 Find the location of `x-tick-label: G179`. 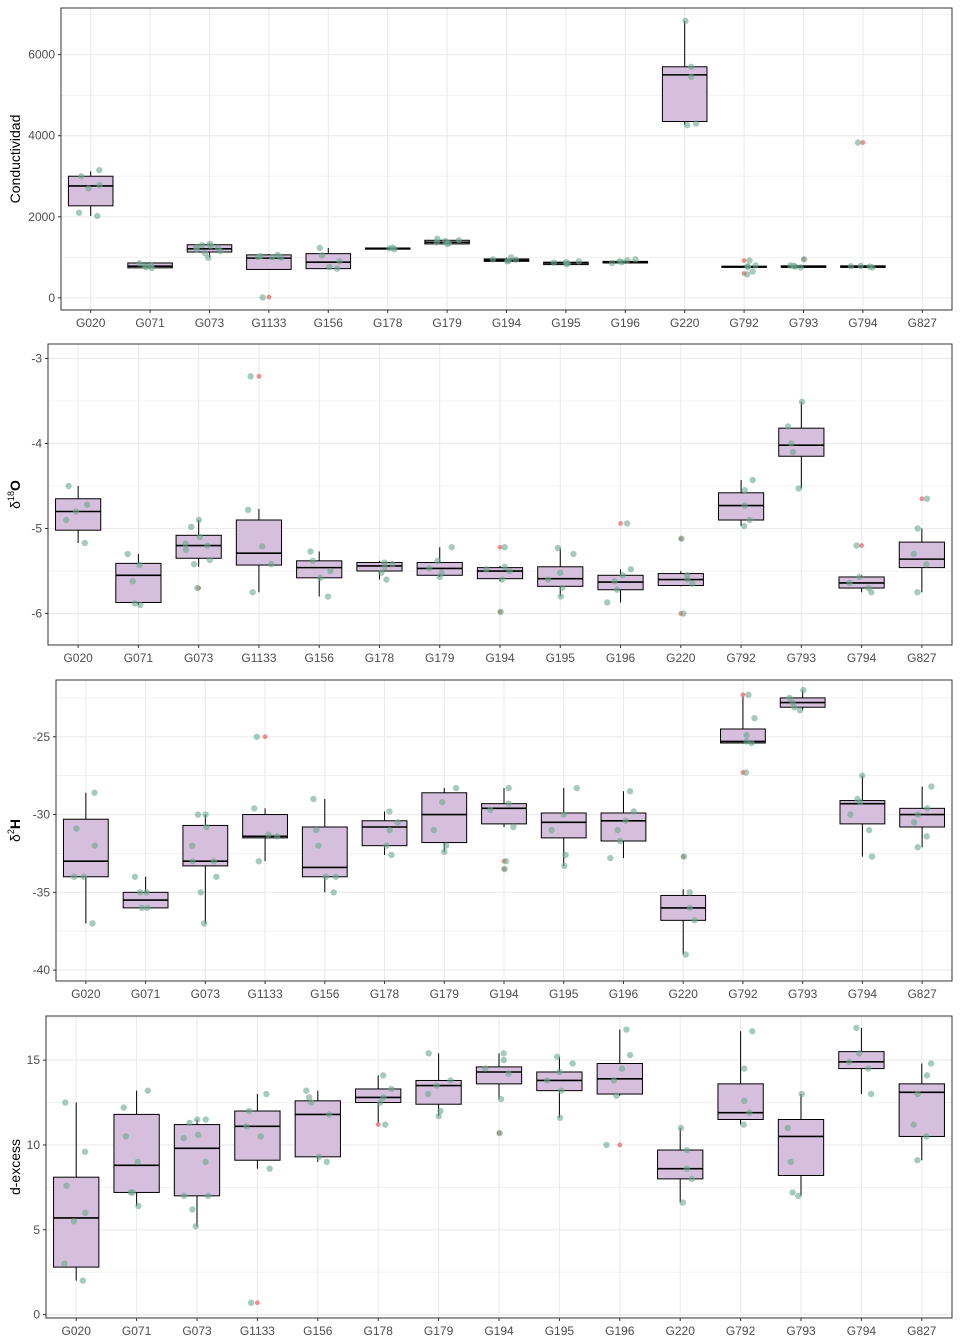

x-tick-label: G179 is located at coordinates (447, 323).